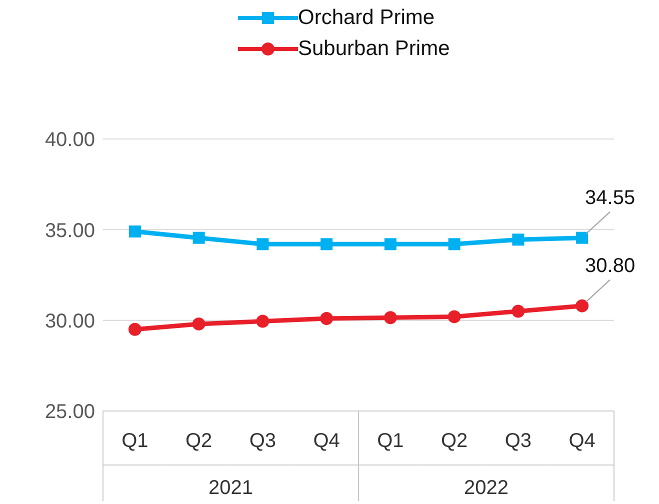  Describe the element at coordinates (230, 488) in the screenshot. I see `text: 2021` at that location.